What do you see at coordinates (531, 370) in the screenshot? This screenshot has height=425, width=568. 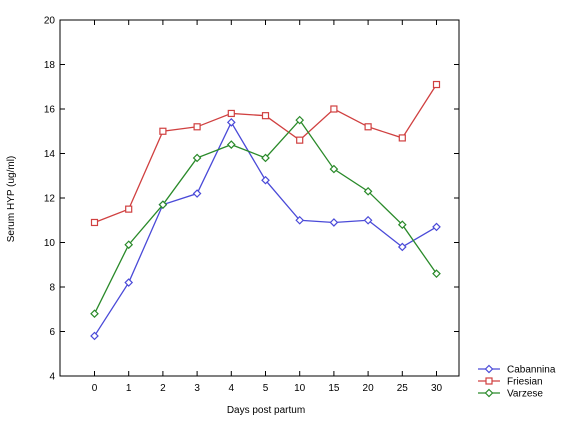 I see `legend-label-cabannina: Cabannina` at bounding box center [531, 370].